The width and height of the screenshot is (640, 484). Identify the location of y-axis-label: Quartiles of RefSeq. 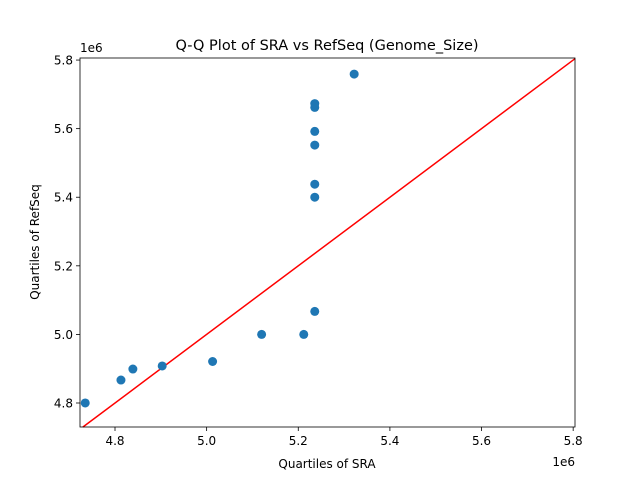
(35, 242).